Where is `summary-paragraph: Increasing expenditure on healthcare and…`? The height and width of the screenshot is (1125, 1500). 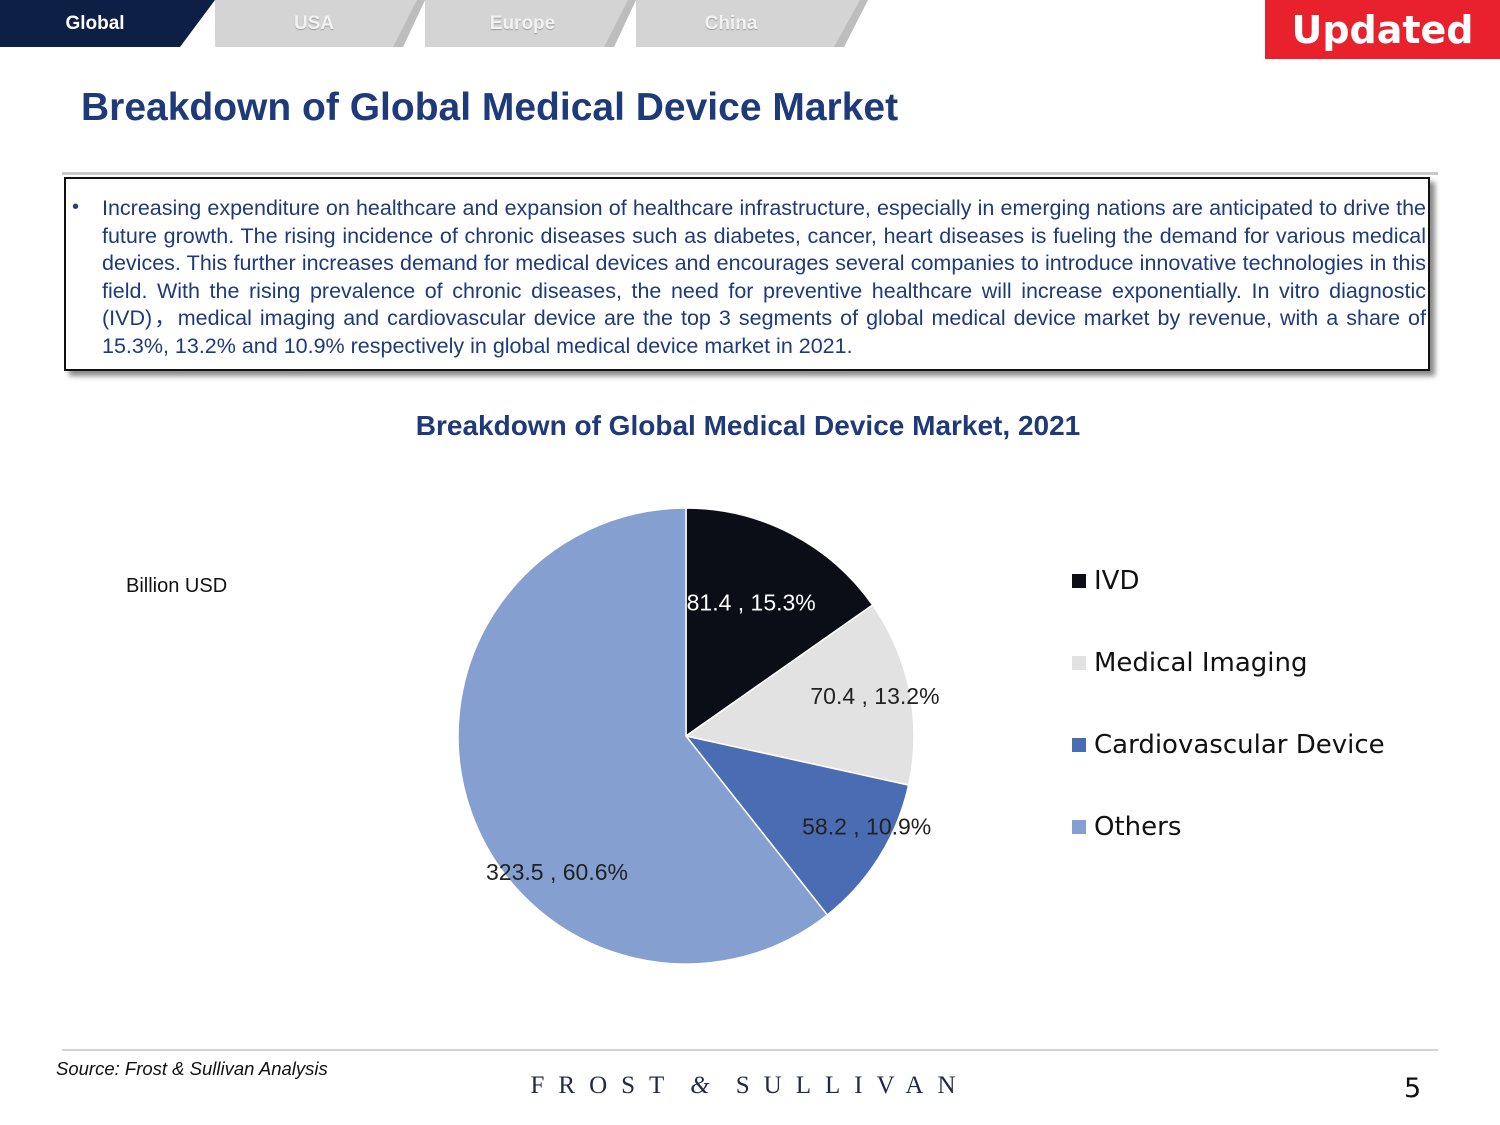 summary-paragraph: Increasing expenditure on healthcare and… is located at coordinates (764, 277).